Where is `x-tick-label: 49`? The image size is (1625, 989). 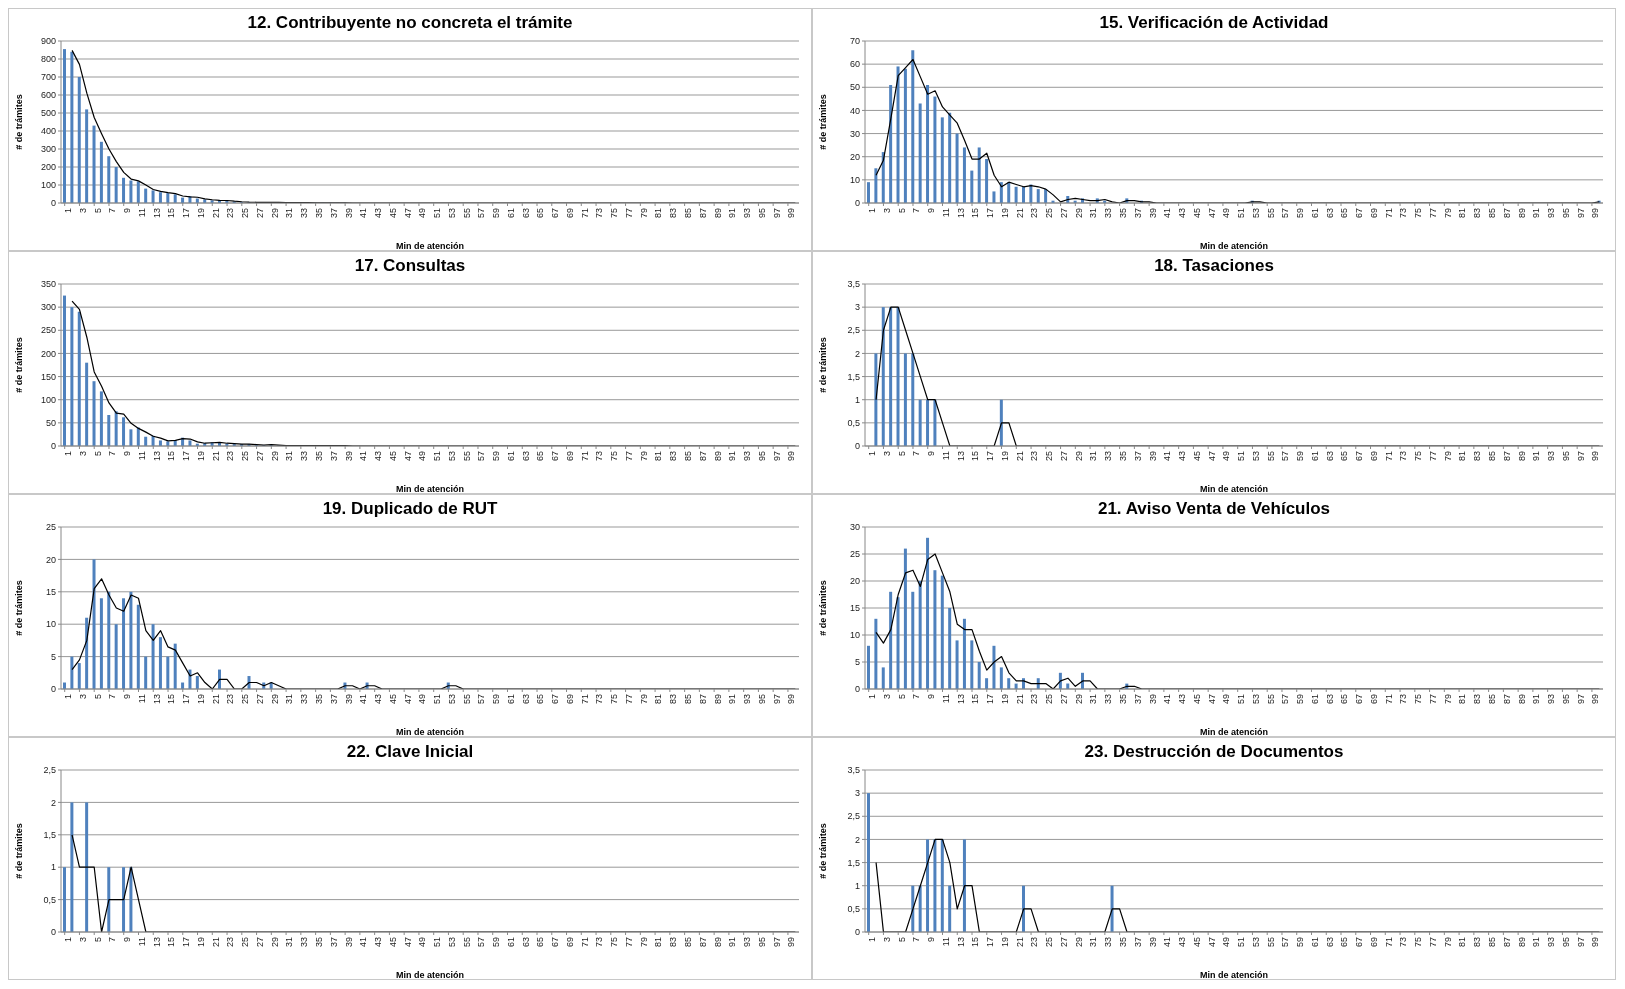
x-tick-label: 49 is located at coordinates (1226, 213).